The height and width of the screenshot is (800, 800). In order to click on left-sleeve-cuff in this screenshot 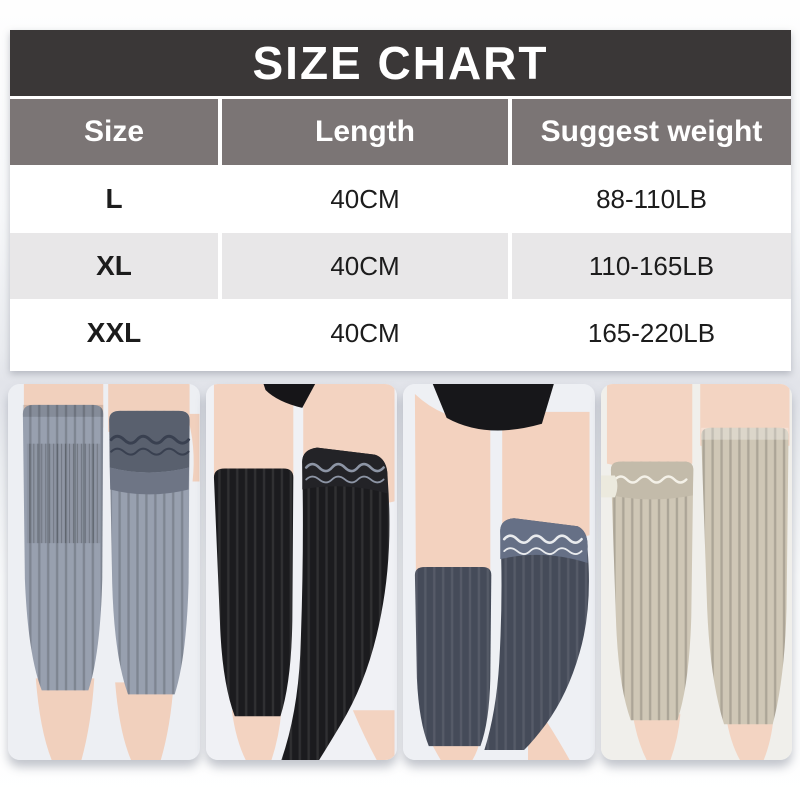, I will do `click(63, 410)`.